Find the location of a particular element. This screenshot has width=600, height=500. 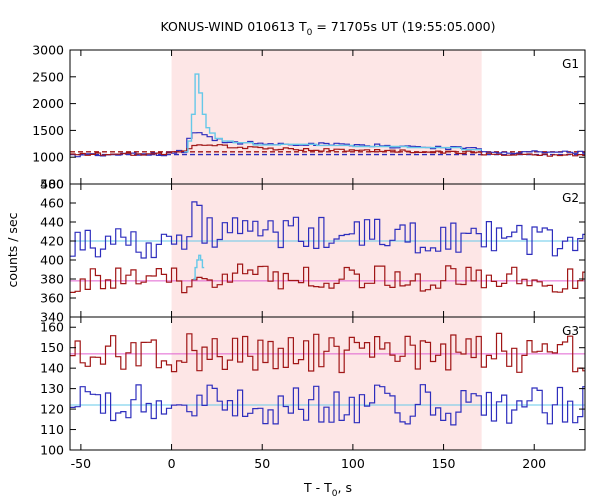

x-tick-label: 50 is located at coordinates (262, 463).